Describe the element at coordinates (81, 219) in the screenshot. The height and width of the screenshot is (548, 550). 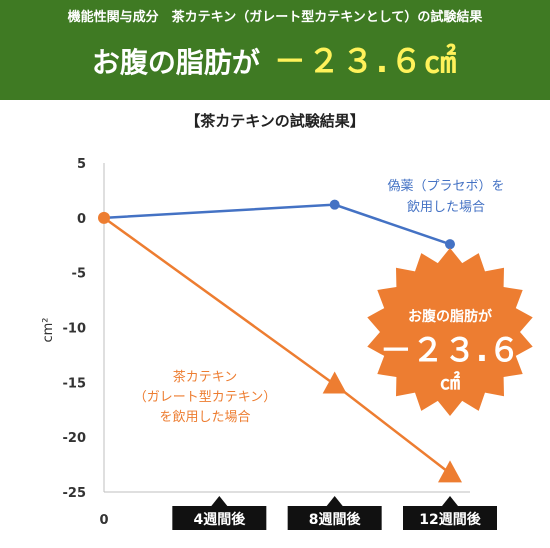
I see `y-tick-label: 0` at that location.